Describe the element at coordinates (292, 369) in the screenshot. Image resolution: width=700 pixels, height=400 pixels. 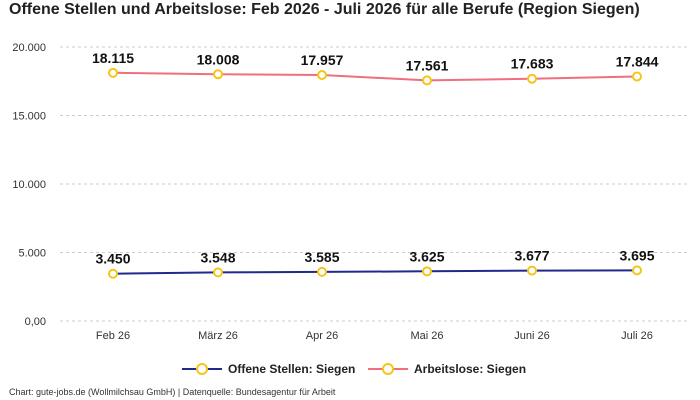
I see `legend-label-offene: Offene Stellen: Siegen` at that location.